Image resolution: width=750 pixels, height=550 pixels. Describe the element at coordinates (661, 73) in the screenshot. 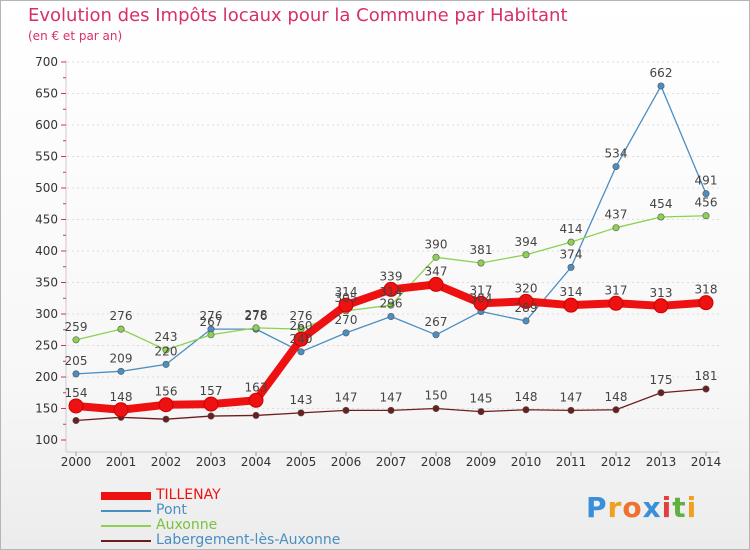

I see `data-label-pont: 662` at that location.